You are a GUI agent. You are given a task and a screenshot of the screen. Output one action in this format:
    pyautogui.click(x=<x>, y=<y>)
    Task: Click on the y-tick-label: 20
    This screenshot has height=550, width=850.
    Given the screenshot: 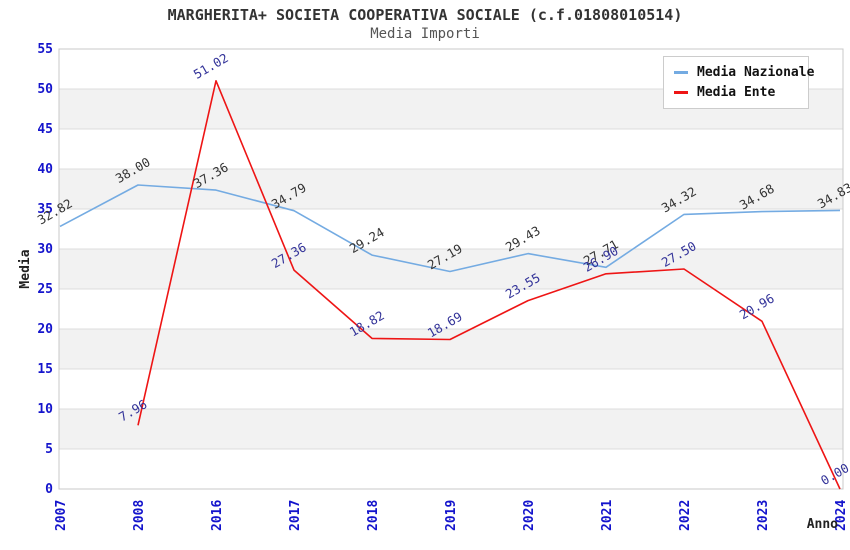 What is the action you would take?
    pyautogui.click(x=45, y=329)
    